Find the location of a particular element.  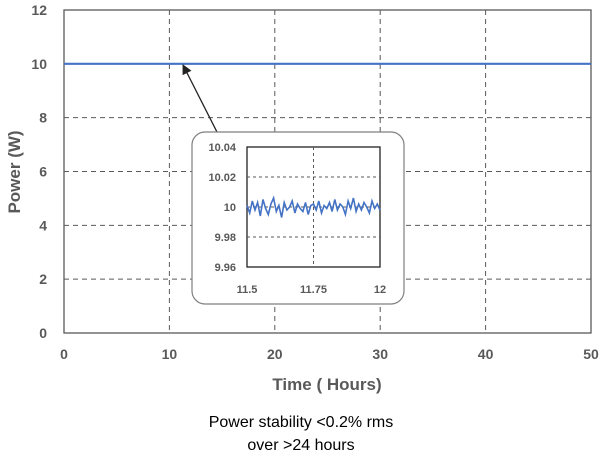

inset-y-tick-label: 10.04 is located at coordinates (222, 148).